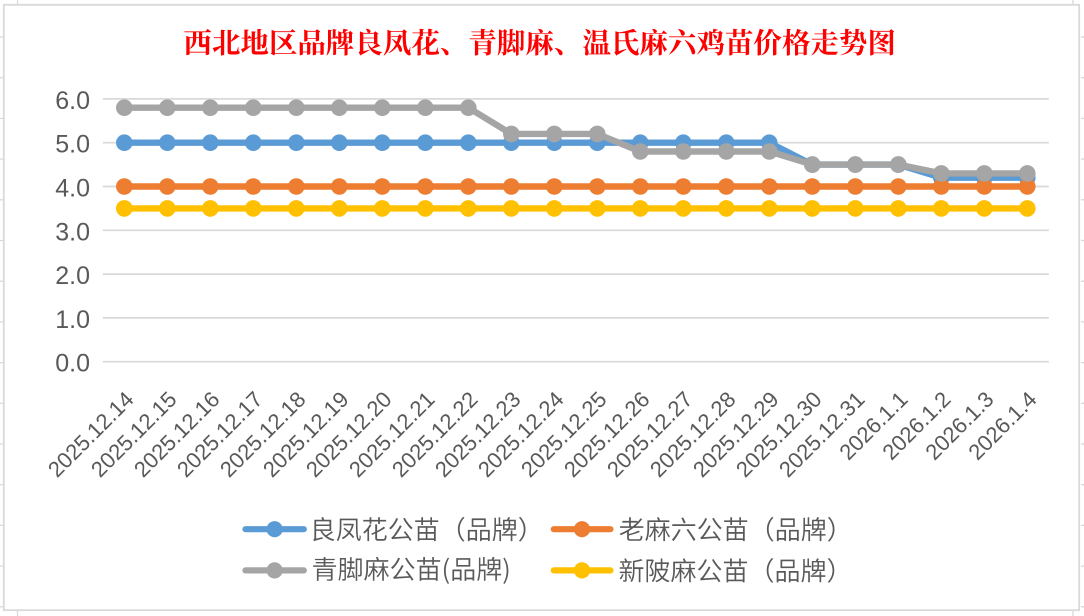 The height and width of the screenshot is (616, 1084). I want to click on svg-text: 3.0, so click(72, 232).